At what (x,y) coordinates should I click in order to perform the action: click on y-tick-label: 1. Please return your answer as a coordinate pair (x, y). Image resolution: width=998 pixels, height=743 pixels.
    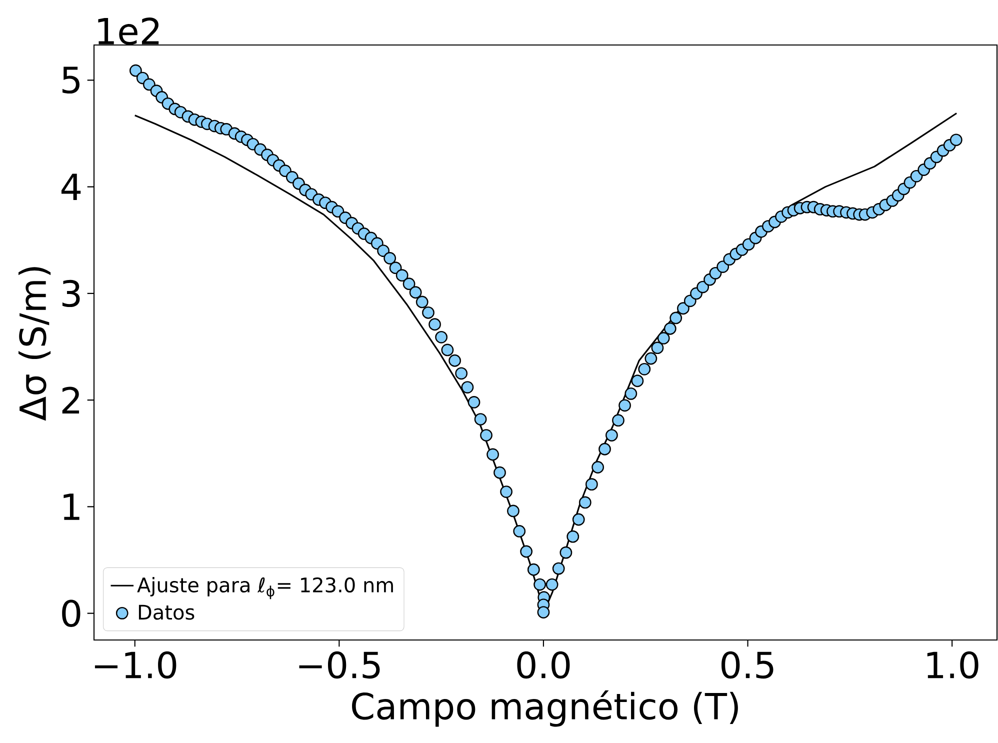
    Looking at the image, I should click on (72, 507).